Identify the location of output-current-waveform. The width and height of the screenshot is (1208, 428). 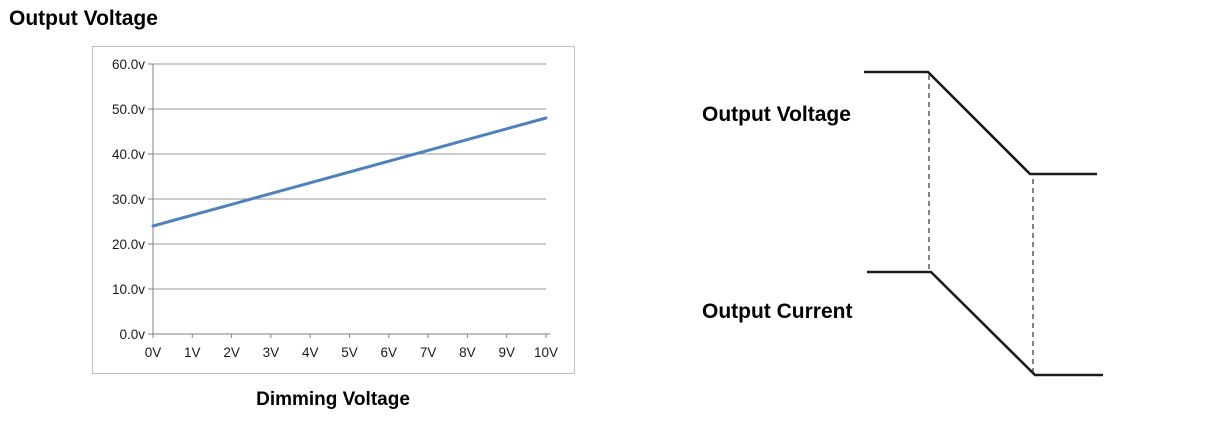
(985, 323).